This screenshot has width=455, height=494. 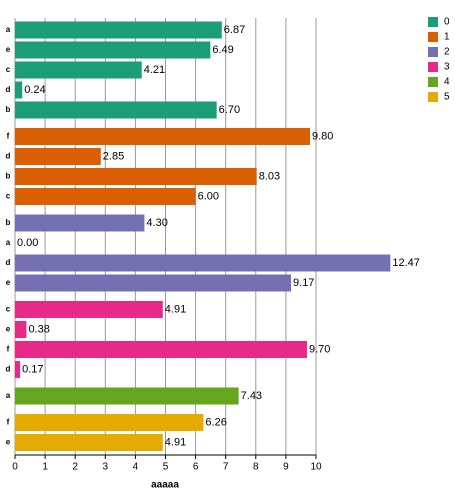 What do you see at coordinates (38, 329) in the screenshot?
I see `value-label: 0.38` at bounding box center [38, 329].